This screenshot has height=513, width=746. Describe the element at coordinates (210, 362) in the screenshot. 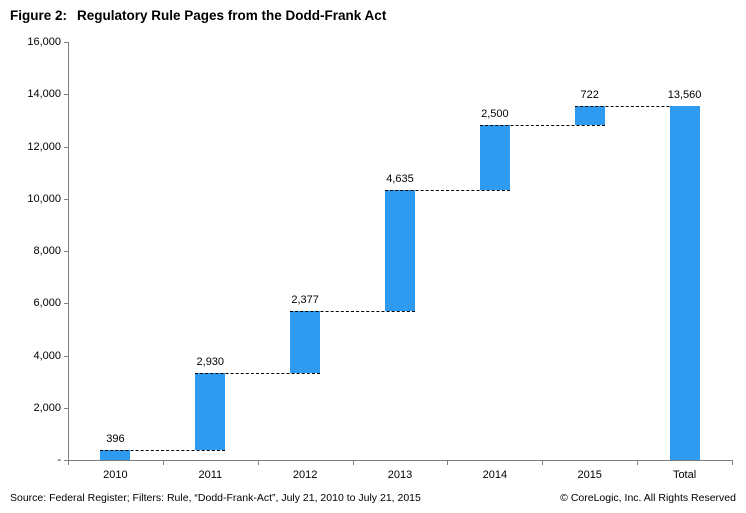

I see `bar-value-label: 2,930` at that location.